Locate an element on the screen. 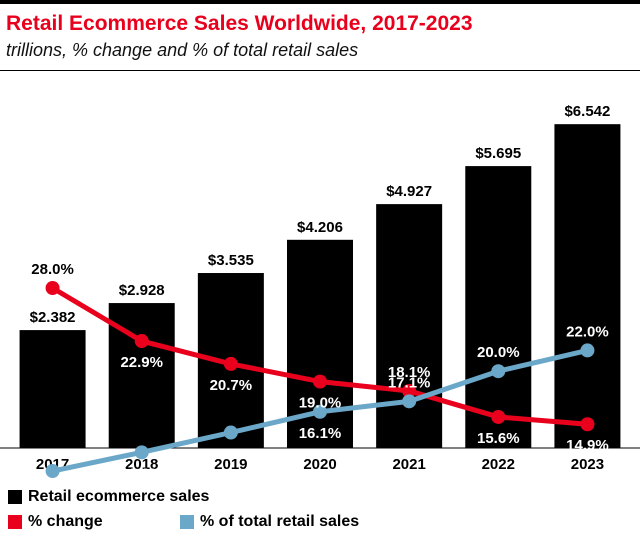 The height and width of the screenshot is (540, 640). legend-label-sales: Retail ecommerce sales is located at coordinates (119, 496).